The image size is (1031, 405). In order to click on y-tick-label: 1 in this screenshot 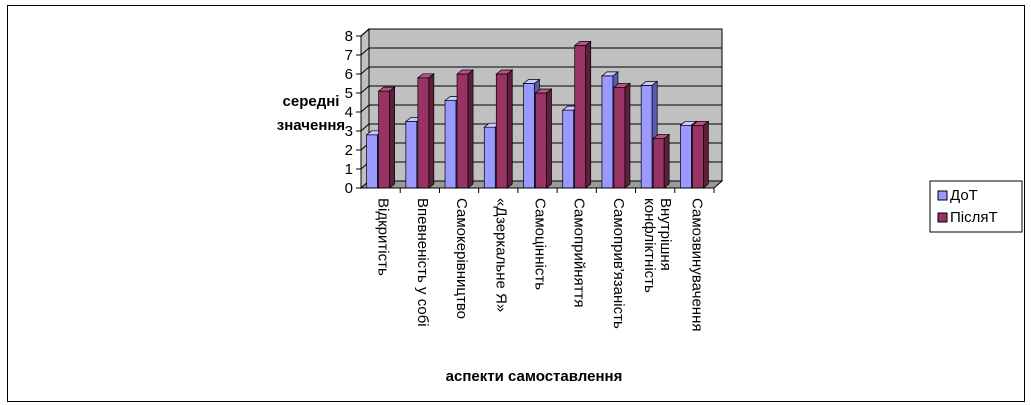, I will do `click(349, 169)`.